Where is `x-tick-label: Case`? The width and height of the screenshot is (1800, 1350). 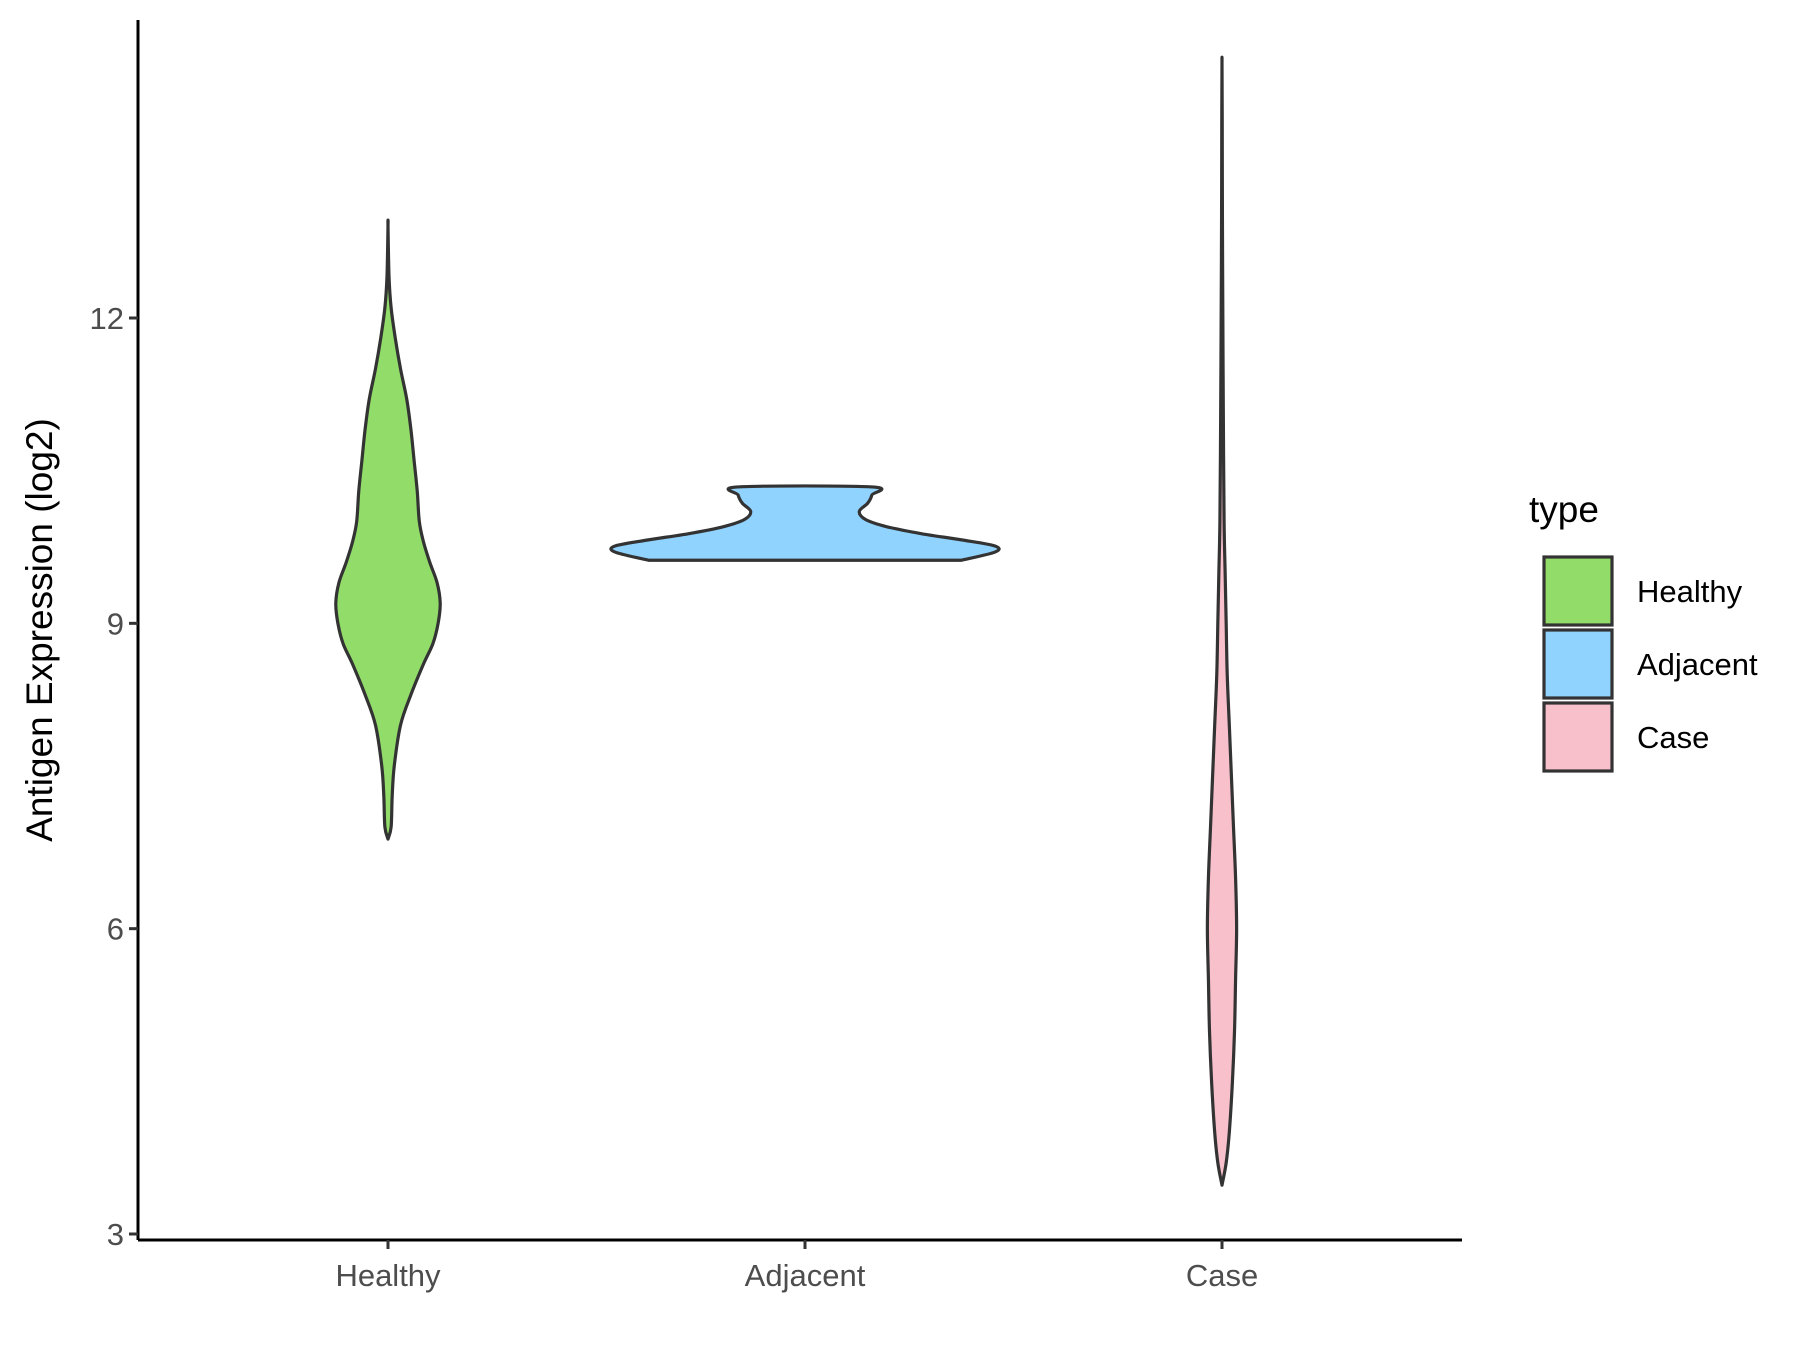 x-tick-label: Case is located at coordinates (1222, 1275).